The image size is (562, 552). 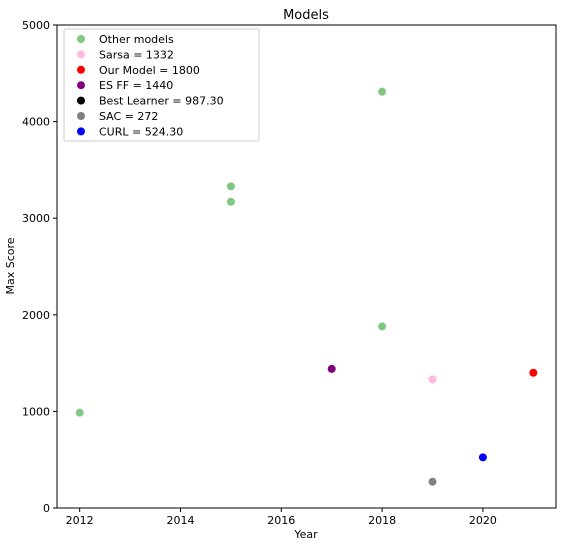 What do you see at coordinates (80, 520) in the screenshot?
I see `x-tick-label: 2012` at bounding box center [80, 520].